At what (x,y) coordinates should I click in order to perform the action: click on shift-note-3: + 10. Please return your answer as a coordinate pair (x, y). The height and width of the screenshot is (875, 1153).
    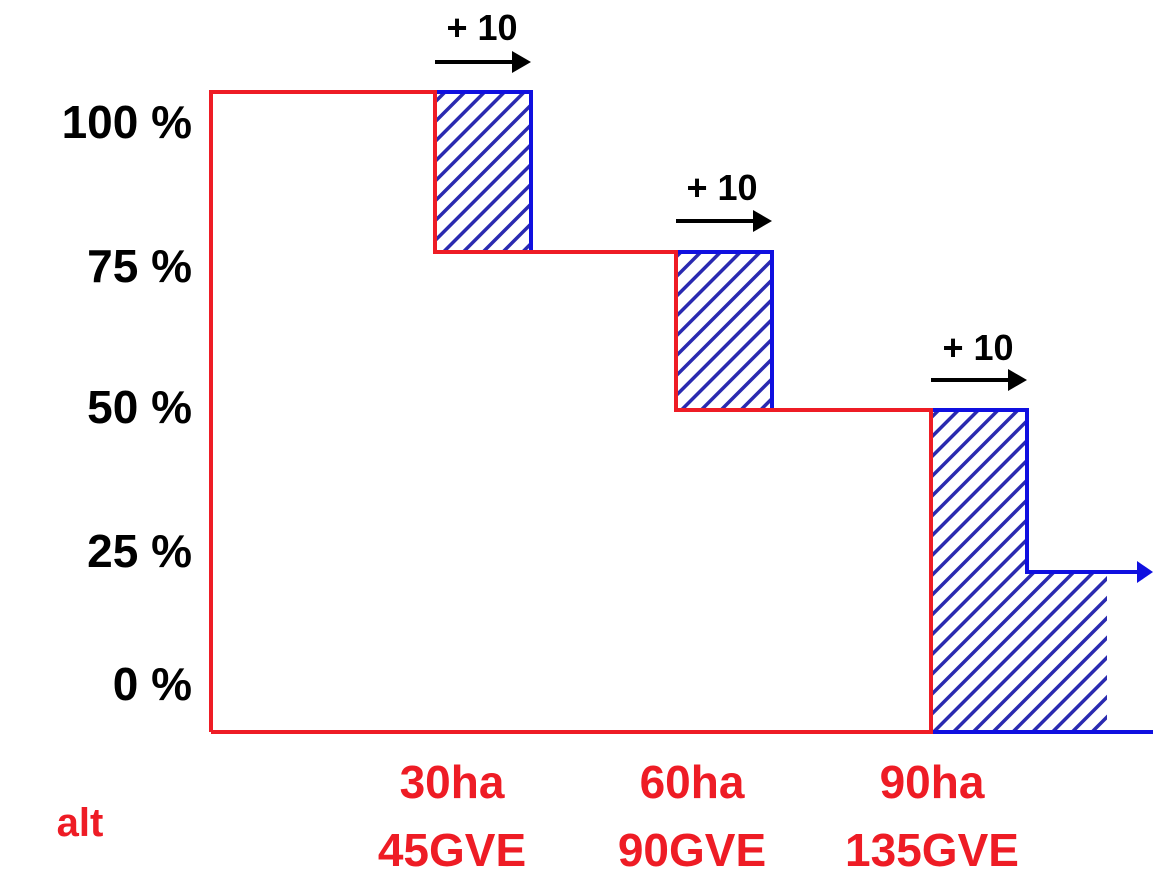
    Looking at the image, I should click on (979, 359).